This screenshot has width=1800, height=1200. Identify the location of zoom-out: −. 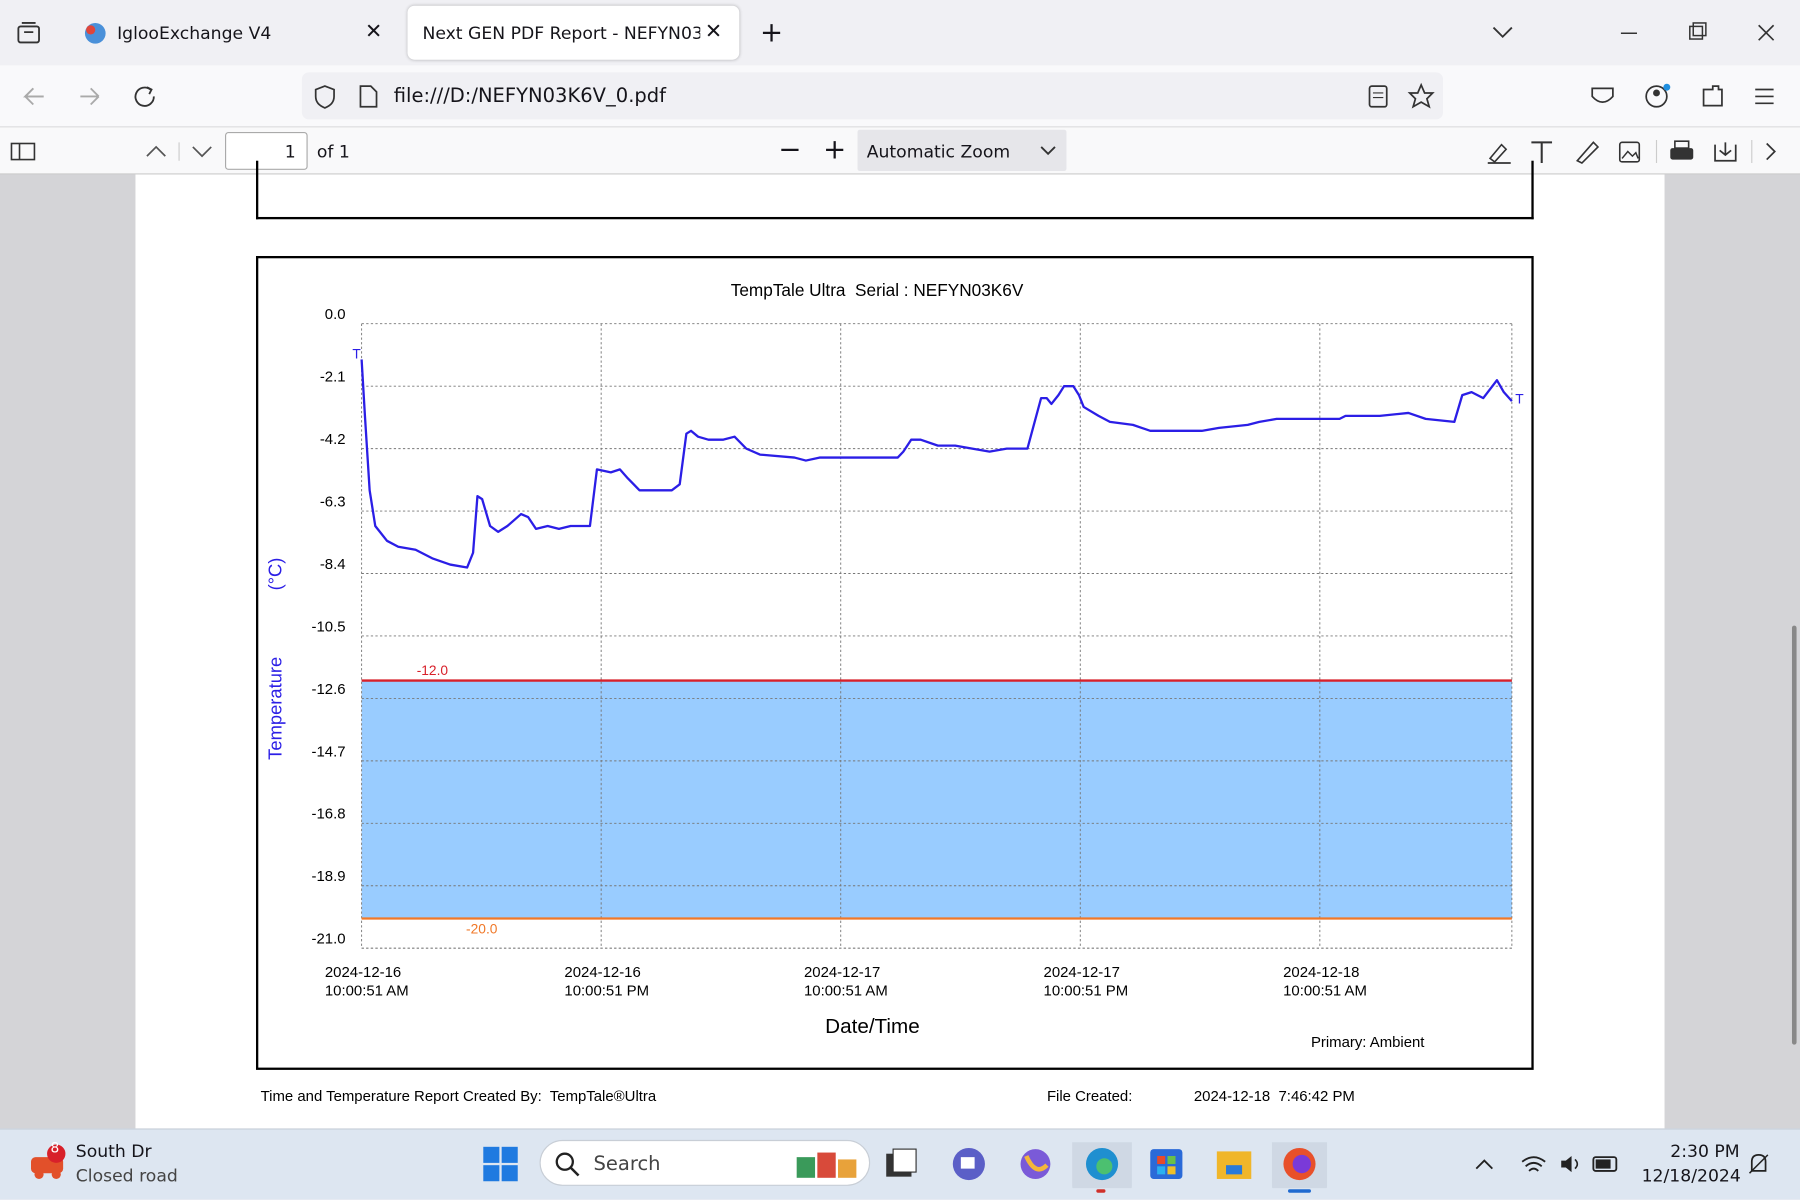
(790, 149).